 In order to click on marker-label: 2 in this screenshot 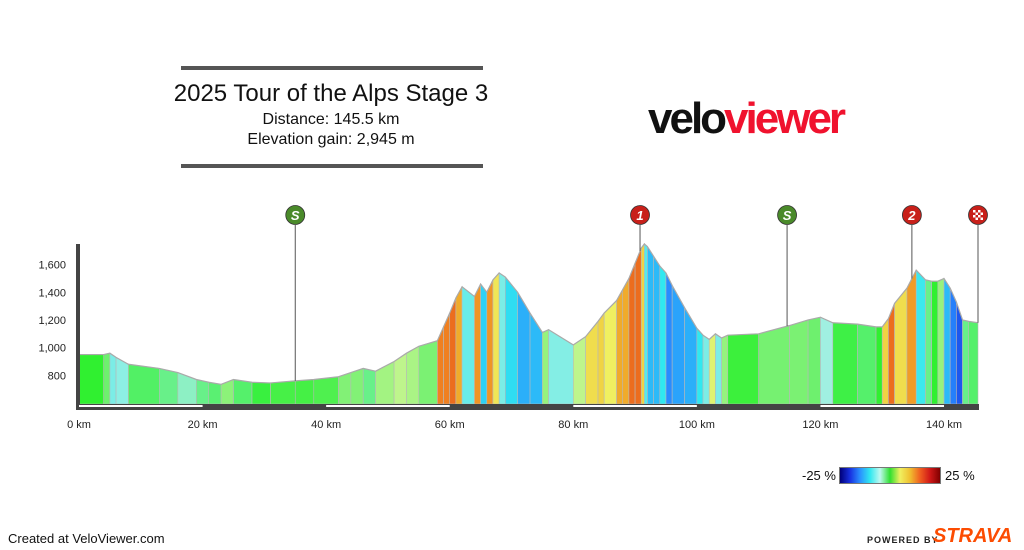, I will do `click(911, 215)`.